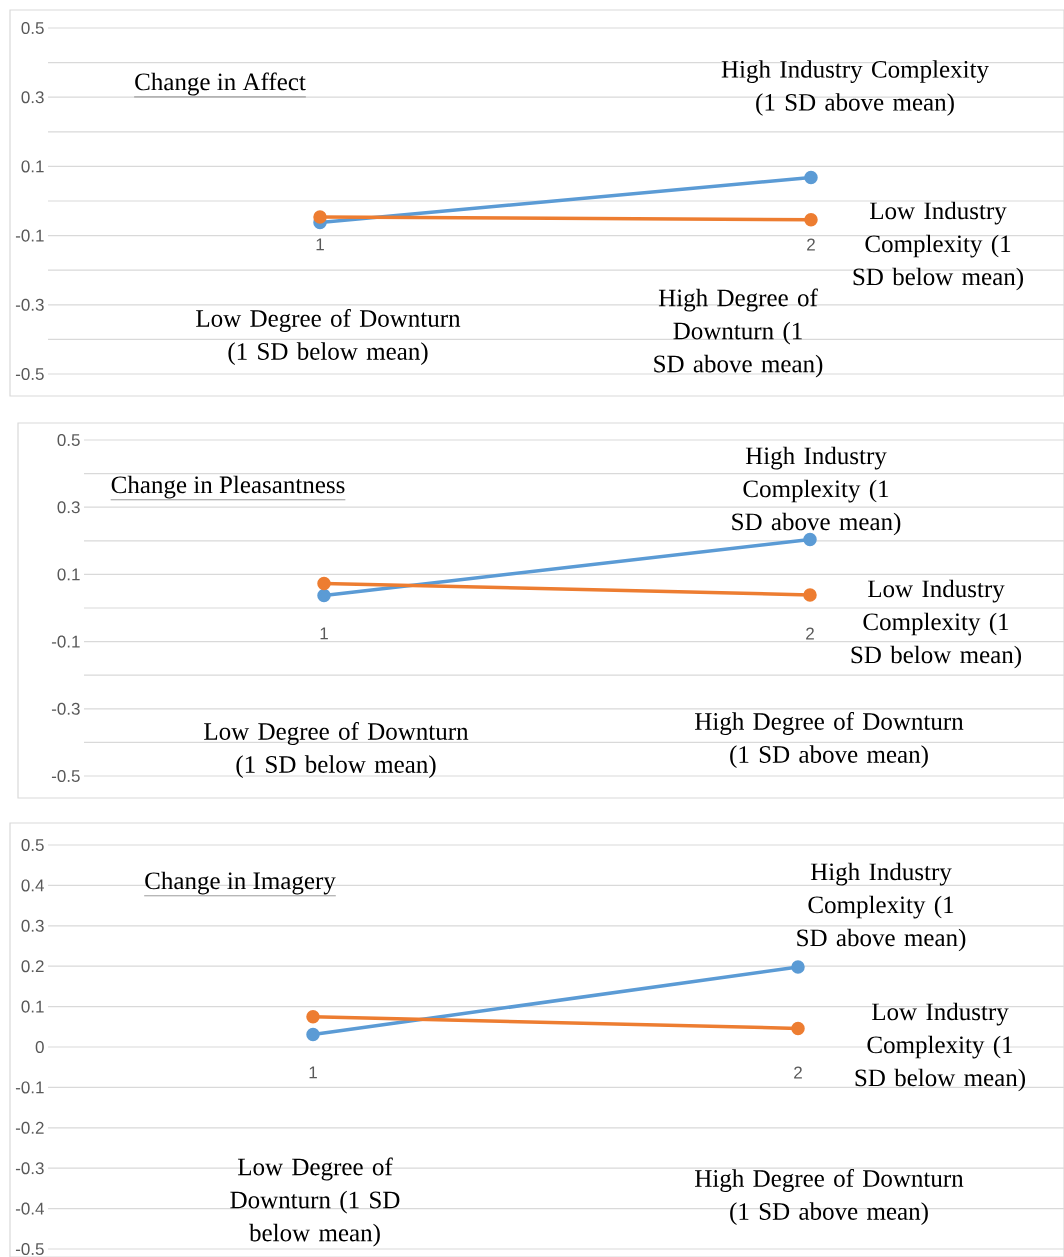  I want to click on text: Change in Affect, so click(220, 84).